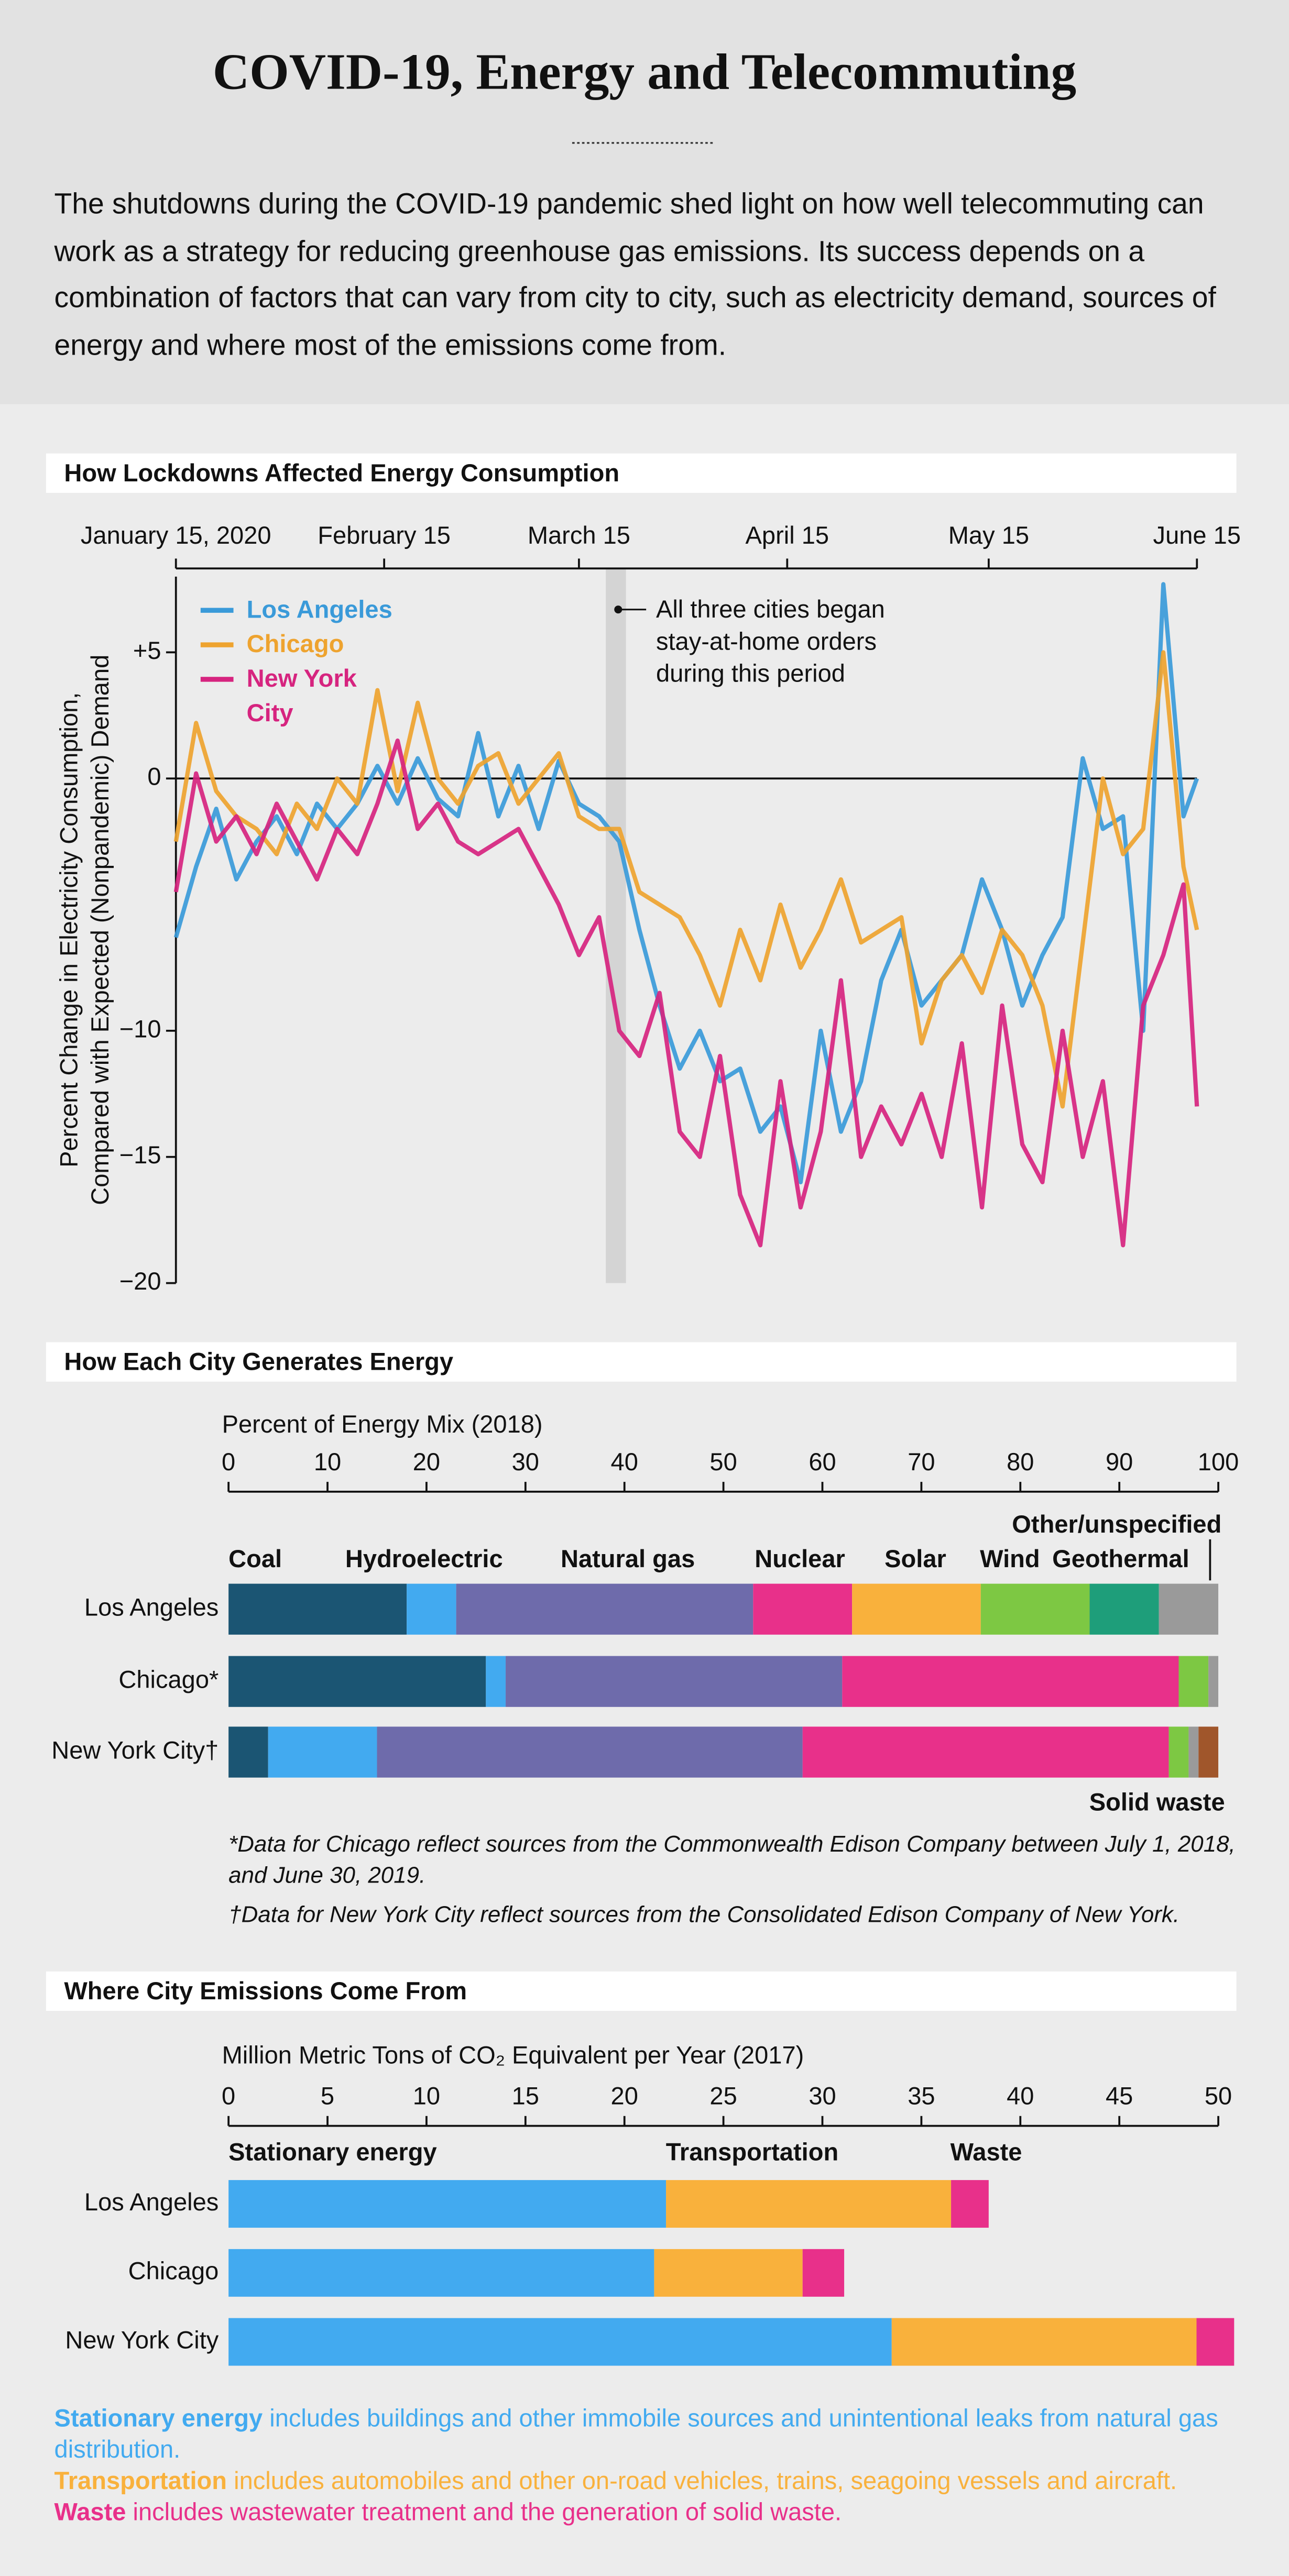  Describe the element at coordinates (750, 673) in the screenshot. I see `annotation: during this period` at that location.